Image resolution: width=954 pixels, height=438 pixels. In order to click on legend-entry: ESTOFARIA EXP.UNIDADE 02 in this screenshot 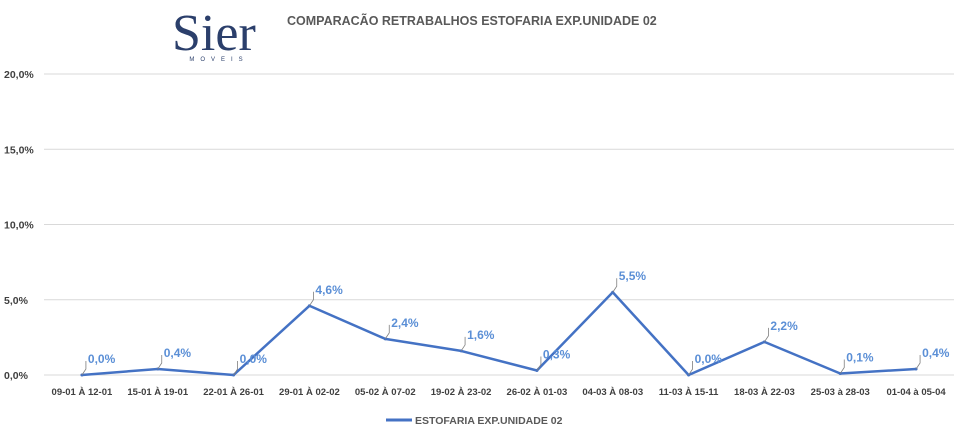, I will do `click(489, 421)`.